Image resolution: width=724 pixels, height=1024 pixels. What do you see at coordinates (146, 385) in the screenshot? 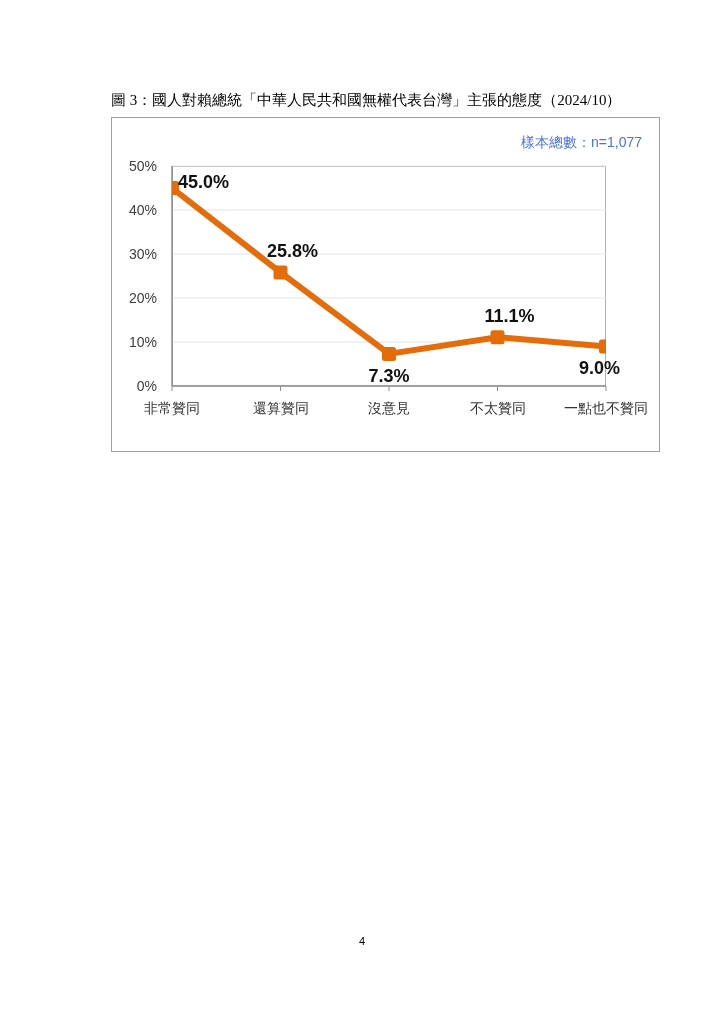
I see `y-tick-label: 0%` at bounding box center [146, 385].